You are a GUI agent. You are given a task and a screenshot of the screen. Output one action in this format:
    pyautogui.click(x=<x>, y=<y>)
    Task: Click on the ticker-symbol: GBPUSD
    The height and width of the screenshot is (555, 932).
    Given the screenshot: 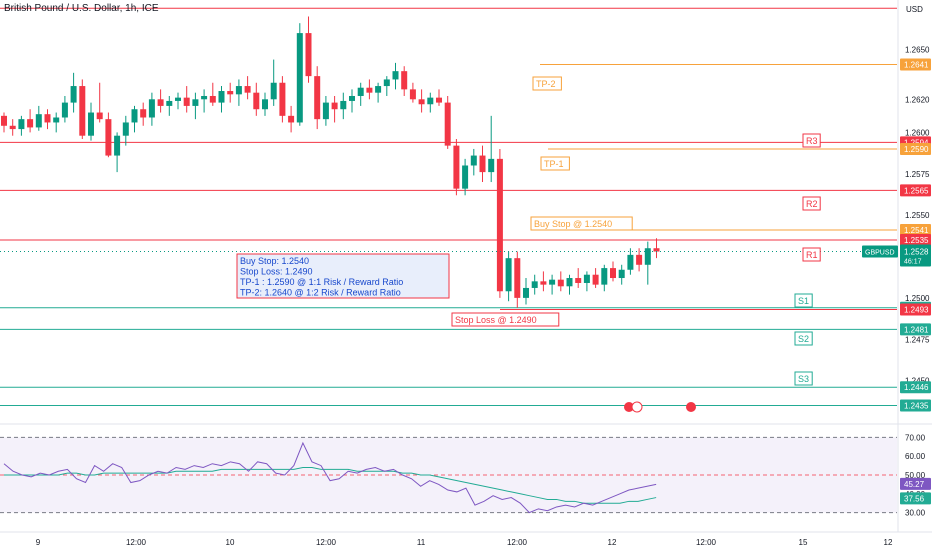 What is the action you would take?
    pyautogui.click(x=880, y=253)
    